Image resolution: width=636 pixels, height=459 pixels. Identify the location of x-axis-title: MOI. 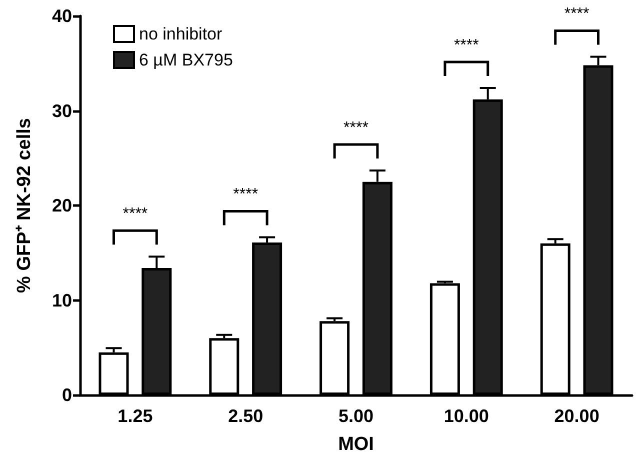
(356, 444).